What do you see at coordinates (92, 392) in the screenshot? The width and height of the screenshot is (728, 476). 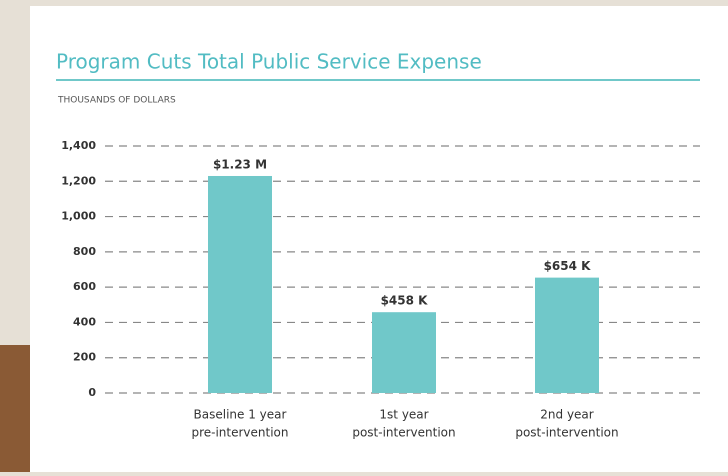 I see `y-tick-label: 0` at bounding box center [92, 392].